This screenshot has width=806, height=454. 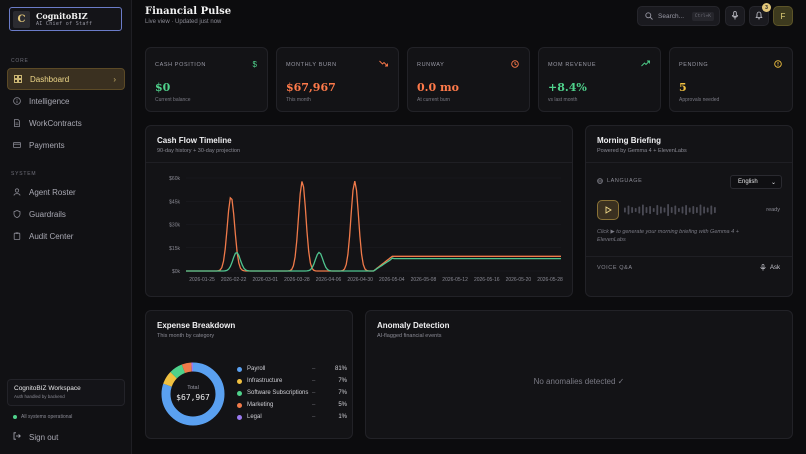 I want to click on expense-subtitle: This month by category, so click(x=186, y=336).